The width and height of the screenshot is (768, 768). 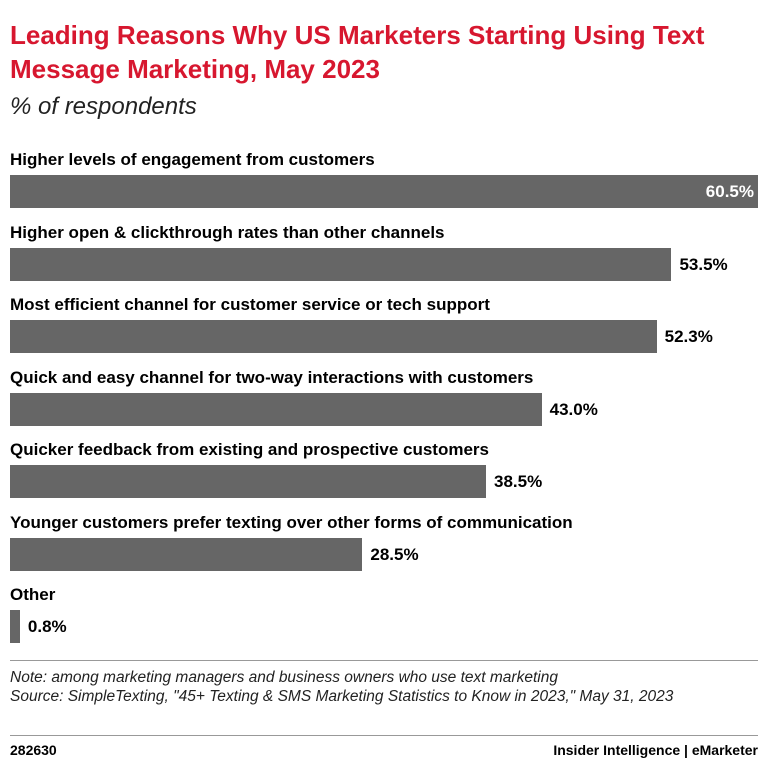 What do you see at coordinates (33, 750) in the screenshot?
I see `chart-id: 282630` at bounding box center [33, 750].